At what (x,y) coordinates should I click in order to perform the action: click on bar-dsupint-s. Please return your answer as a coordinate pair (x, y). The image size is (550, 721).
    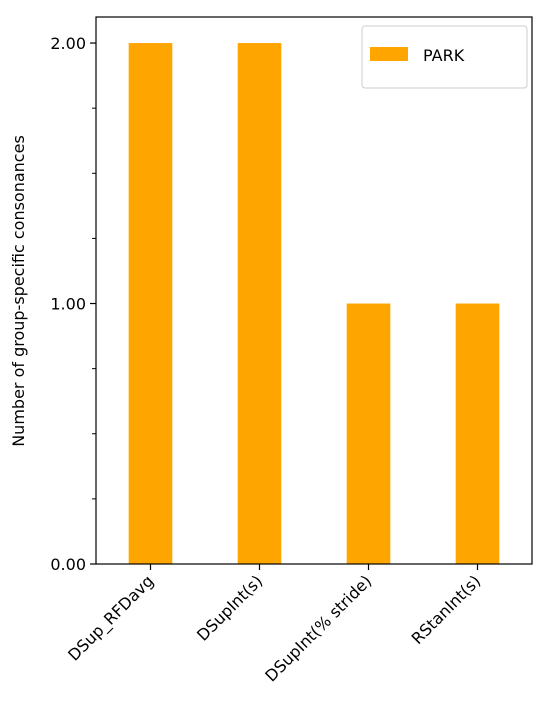
    Looking at the image, I should click on (259, 304).